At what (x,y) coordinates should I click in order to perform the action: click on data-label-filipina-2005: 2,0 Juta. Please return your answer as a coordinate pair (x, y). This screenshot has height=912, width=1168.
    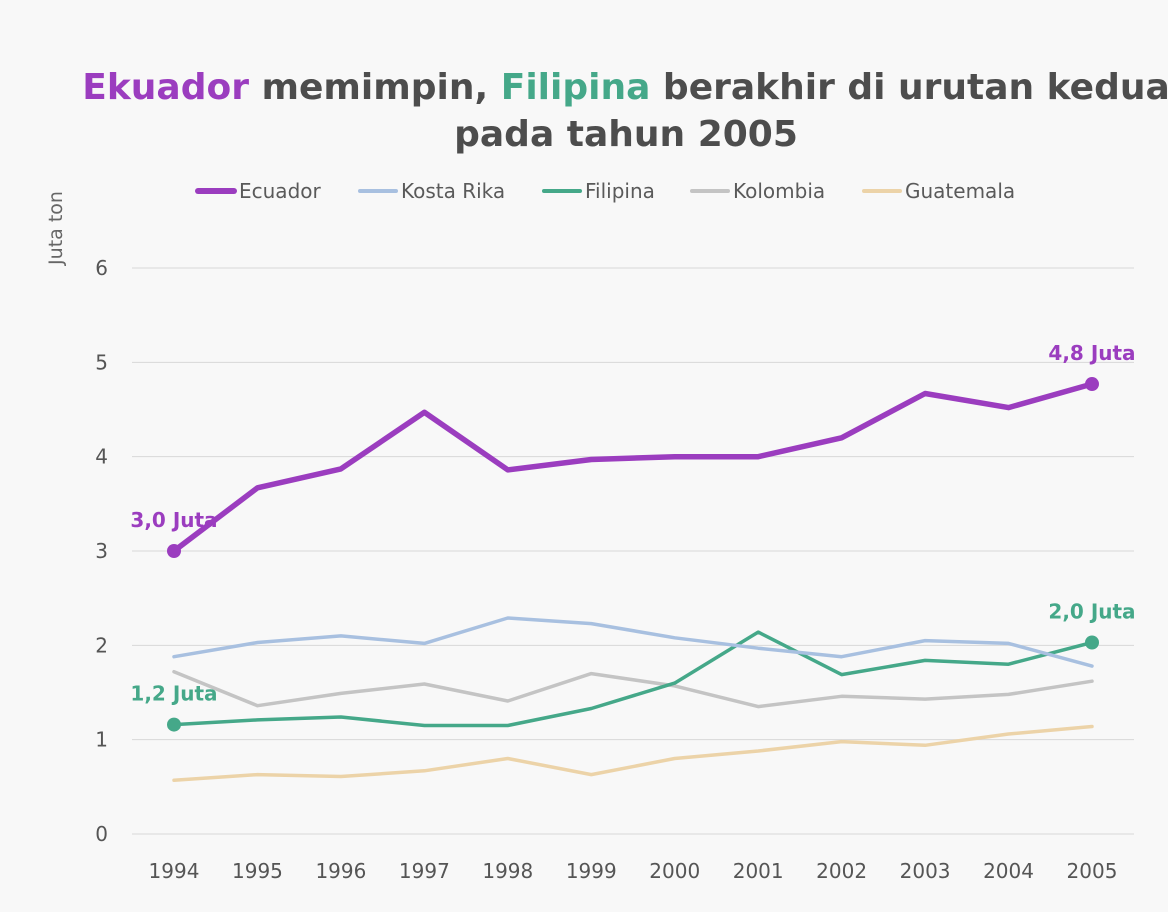
    Looking at the image, I should click on (1091, 612).